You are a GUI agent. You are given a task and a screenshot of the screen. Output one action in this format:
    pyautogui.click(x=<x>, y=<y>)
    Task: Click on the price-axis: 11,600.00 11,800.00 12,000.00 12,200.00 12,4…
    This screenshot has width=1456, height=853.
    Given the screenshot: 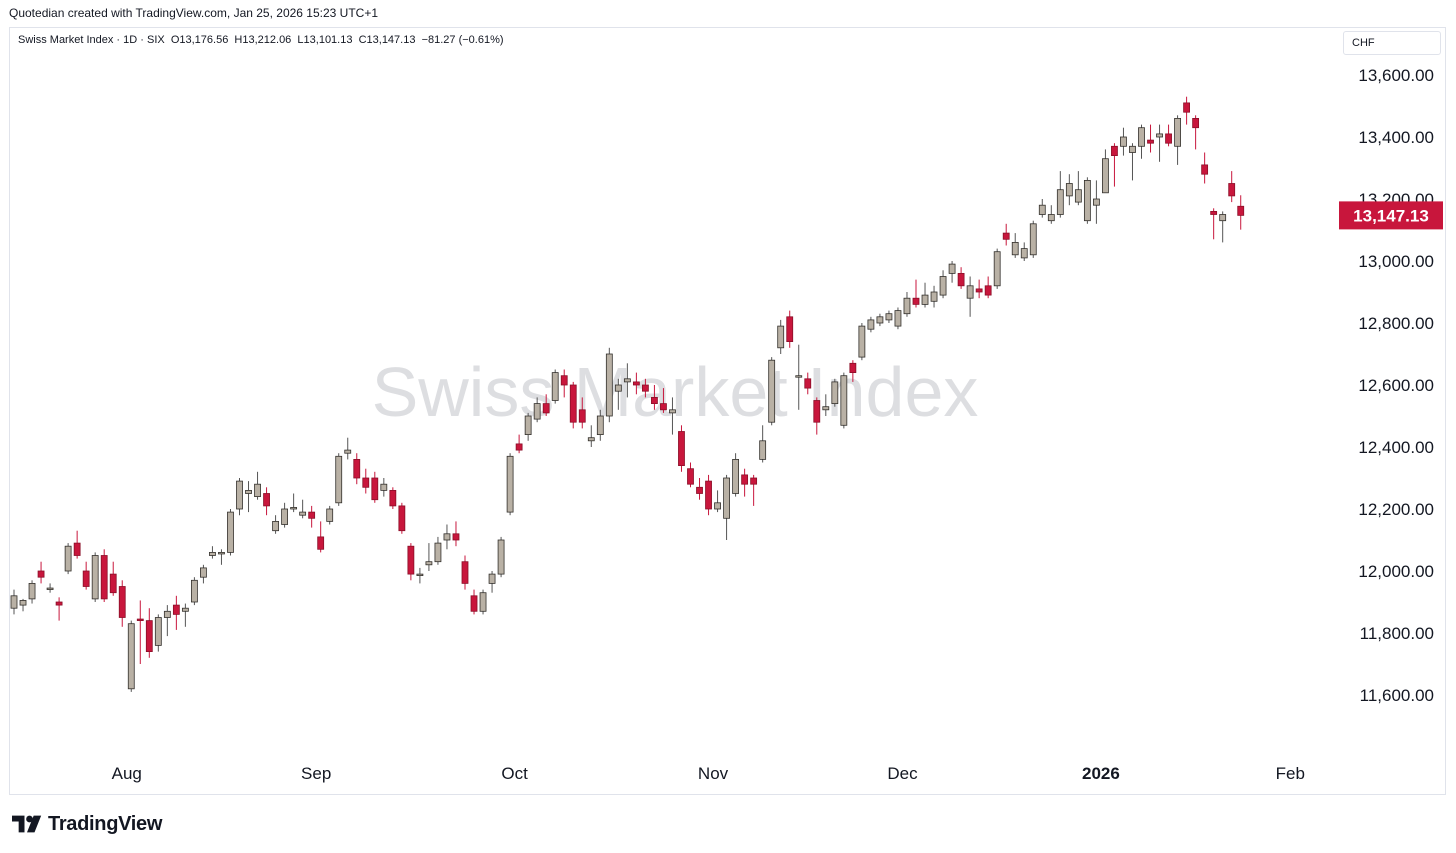 What is the action you would take?
    pyautogui.click(x=1396, y=385)
    